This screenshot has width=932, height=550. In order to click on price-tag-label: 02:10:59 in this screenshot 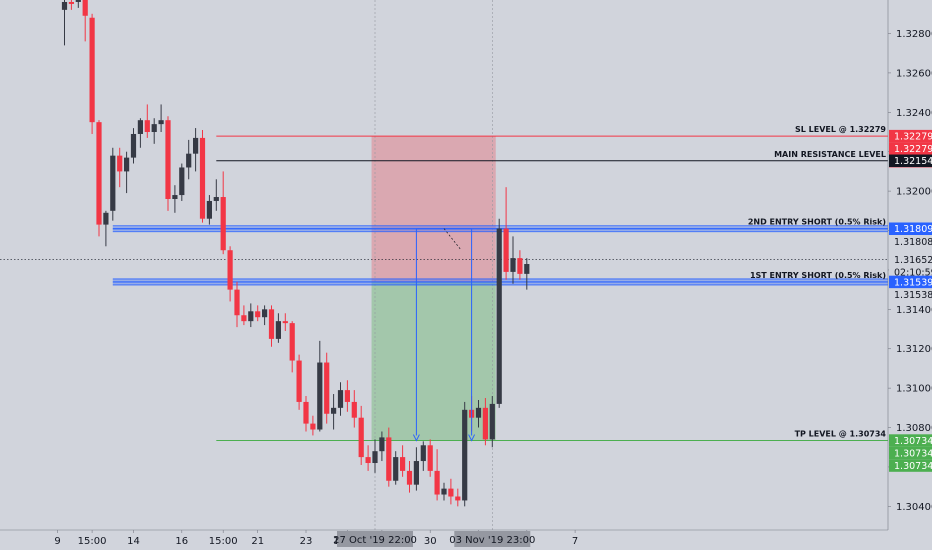, I will do `click(913, 273)`.